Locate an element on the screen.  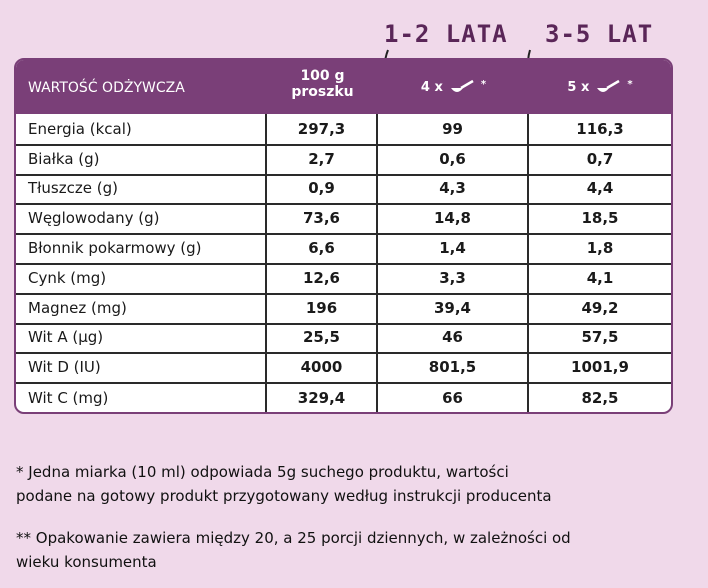
dose-count: 4 x is located at coordinates (431, 87).